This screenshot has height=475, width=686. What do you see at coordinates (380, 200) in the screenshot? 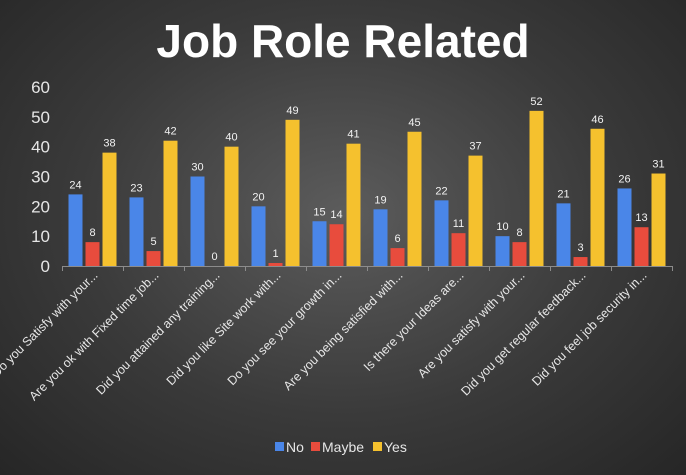
I see `data-label: 19` at bounding box center [380, 200].